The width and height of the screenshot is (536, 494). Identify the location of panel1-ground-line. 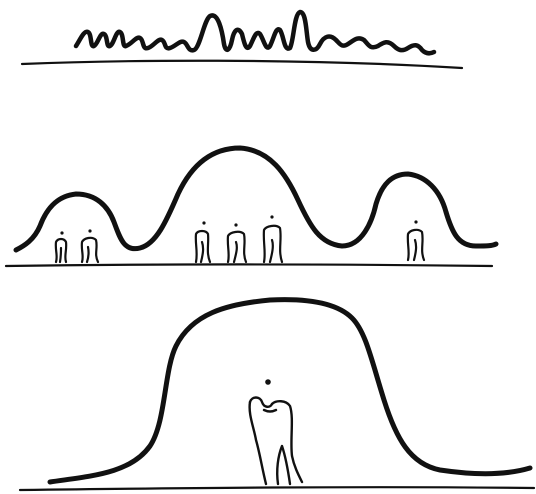
(242, 64).